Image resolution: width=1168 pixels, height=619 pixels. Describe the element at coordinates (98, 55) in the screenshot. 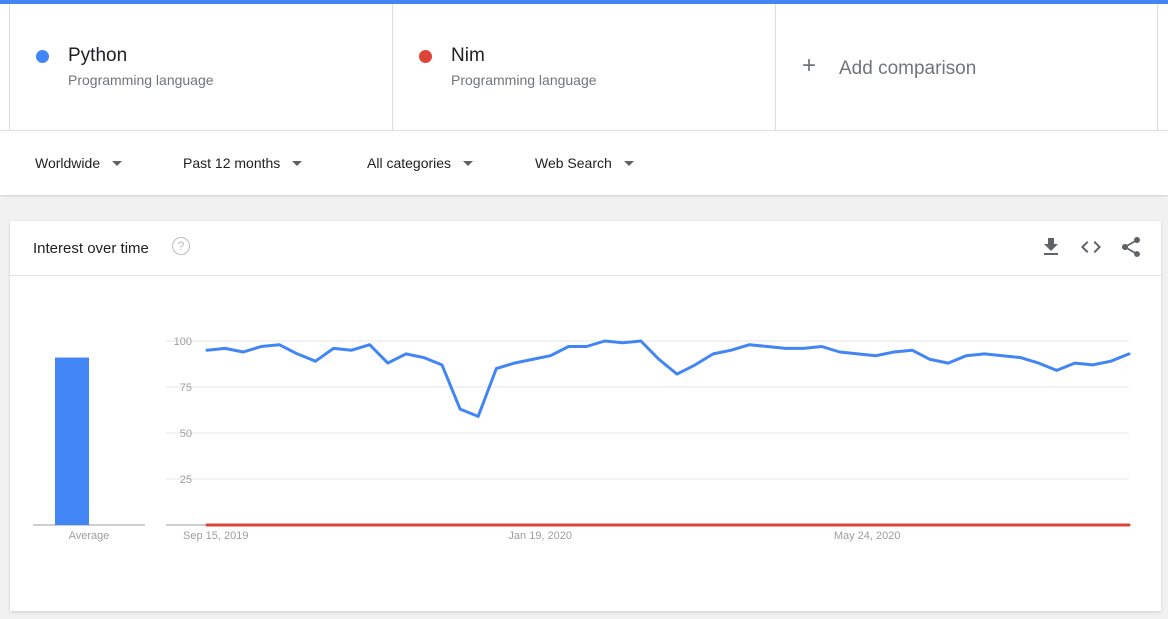

I see `term-name: Python` at that location.